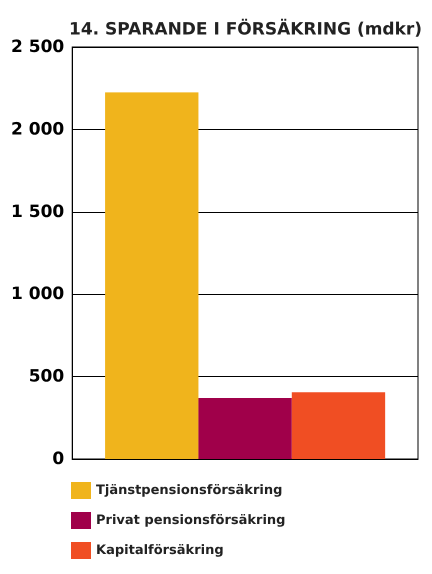 This screenshot has width=432, height=574. Describe the element at coordinates (58, 459) in the screenshot. I see `y-tick-label: 0` at that location.